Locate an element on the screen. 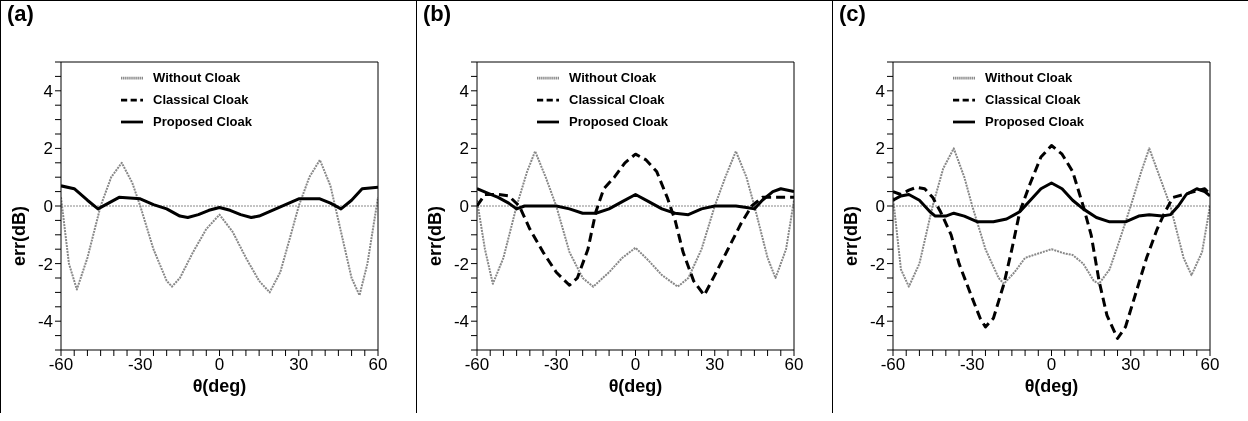 The image size is (1248, 421). chart-title: (b) is located at coordinates (437, 14).